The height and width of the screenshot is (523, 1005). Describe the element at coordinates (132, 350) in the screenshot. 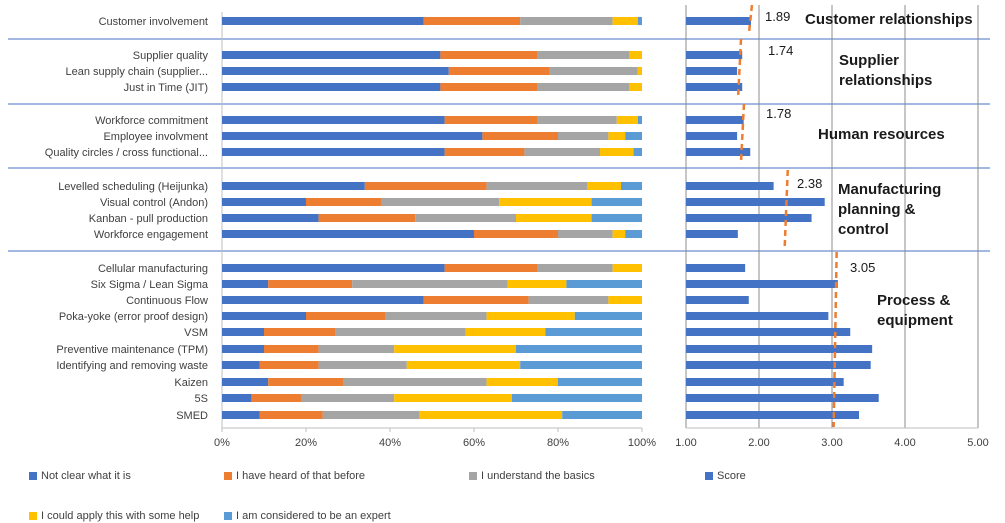

I see `category-label: Preventive maintenance (TPM)` at that location.